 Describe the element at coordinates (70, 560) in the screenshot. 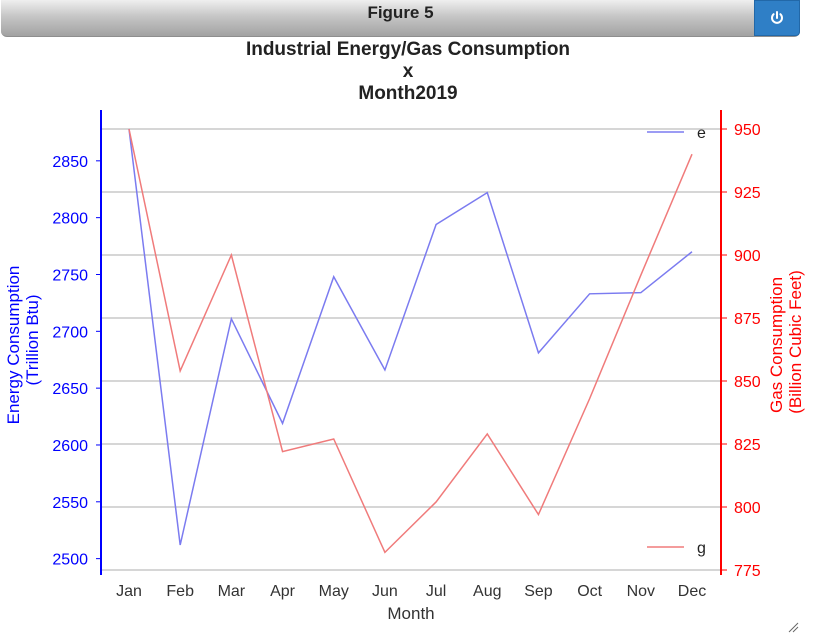

I see `left-tick-label: 2500` at that location.